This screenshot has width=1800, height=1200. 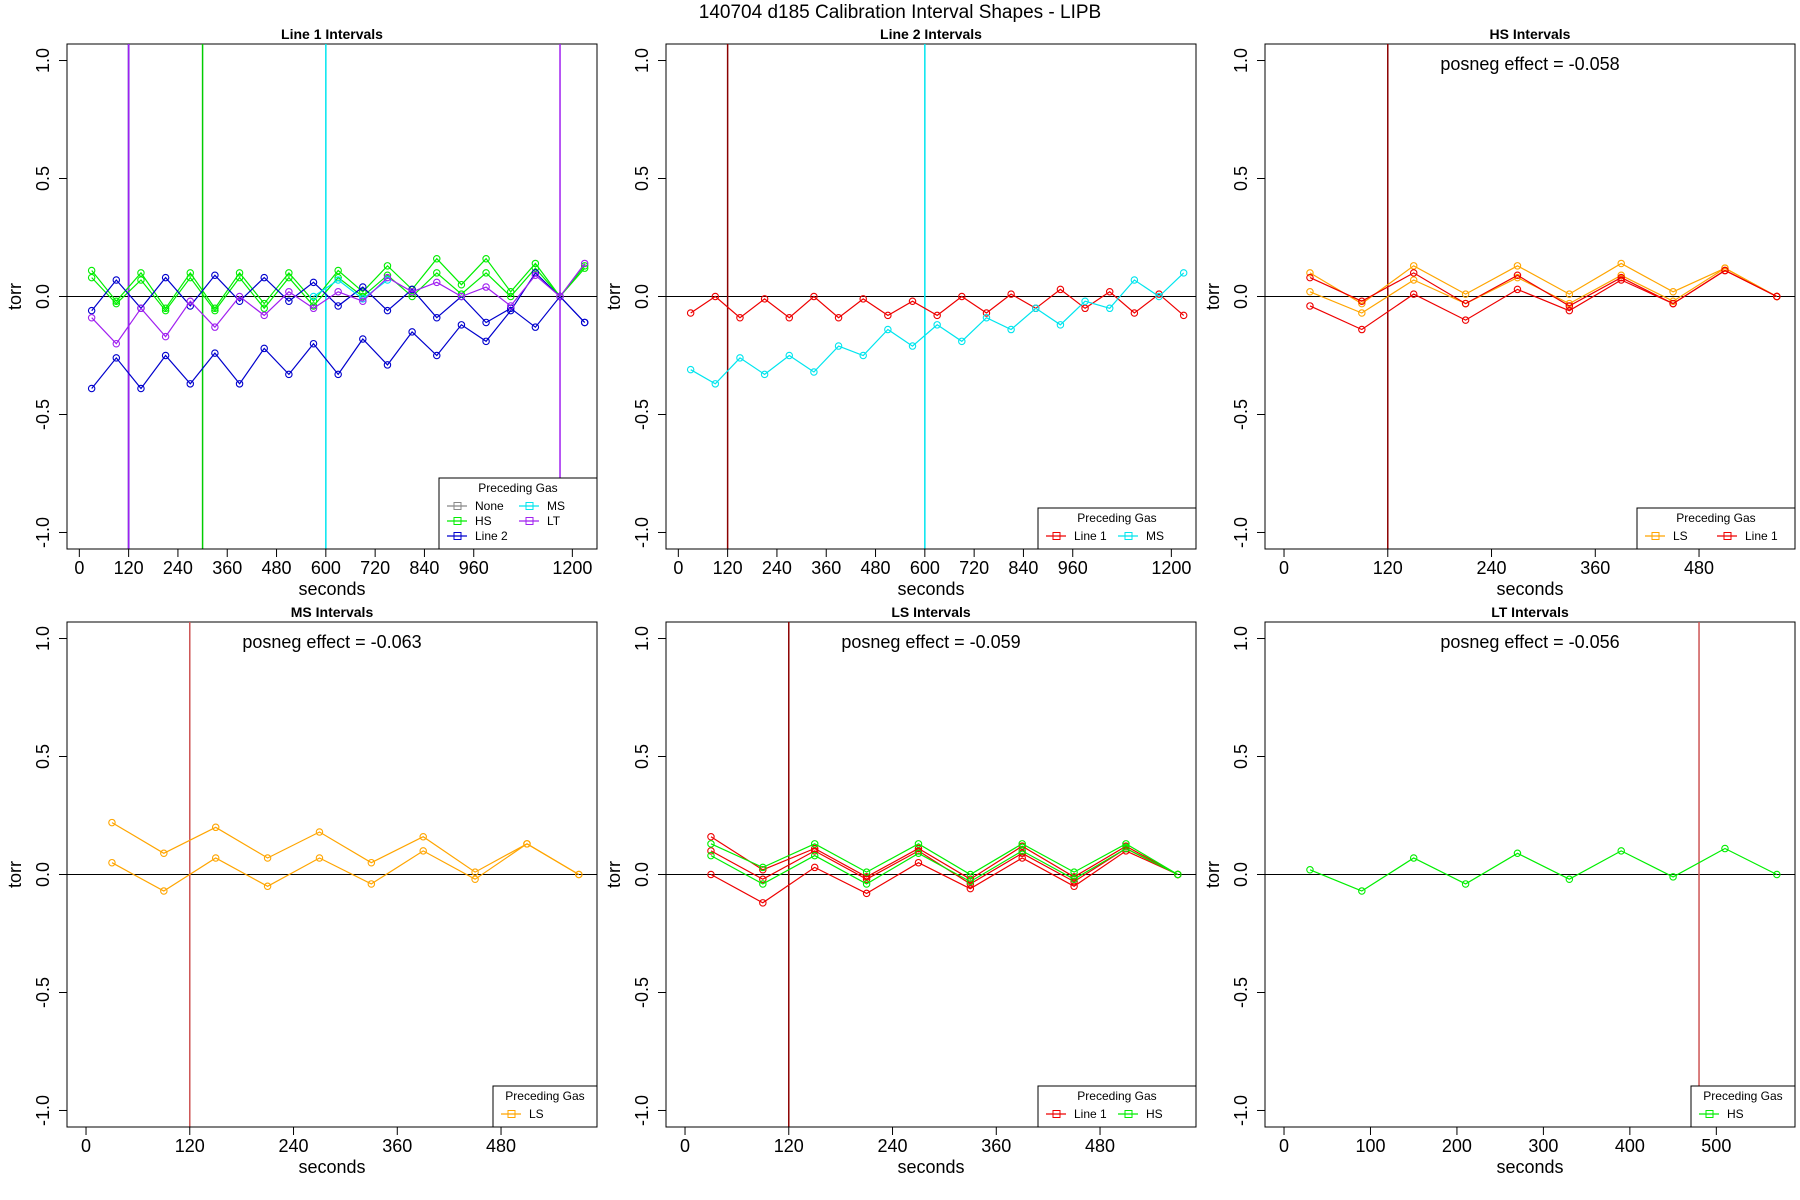 What do you see at coordinates (331, 589) in the screenshot?
I see `x-axis-label: seconds` at bounding box center [331, 589].